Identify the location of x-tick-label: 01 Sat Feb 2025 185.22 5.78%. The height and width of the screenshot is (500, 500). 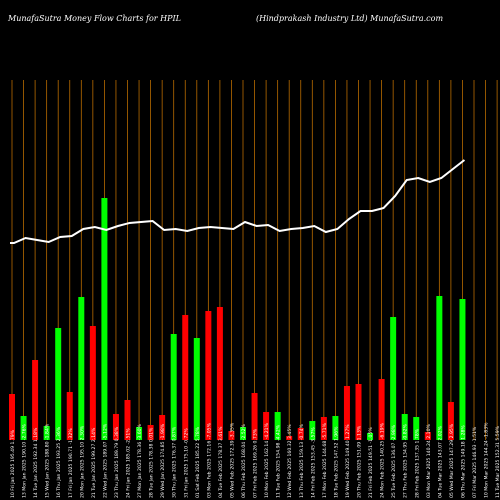
(198, 462).